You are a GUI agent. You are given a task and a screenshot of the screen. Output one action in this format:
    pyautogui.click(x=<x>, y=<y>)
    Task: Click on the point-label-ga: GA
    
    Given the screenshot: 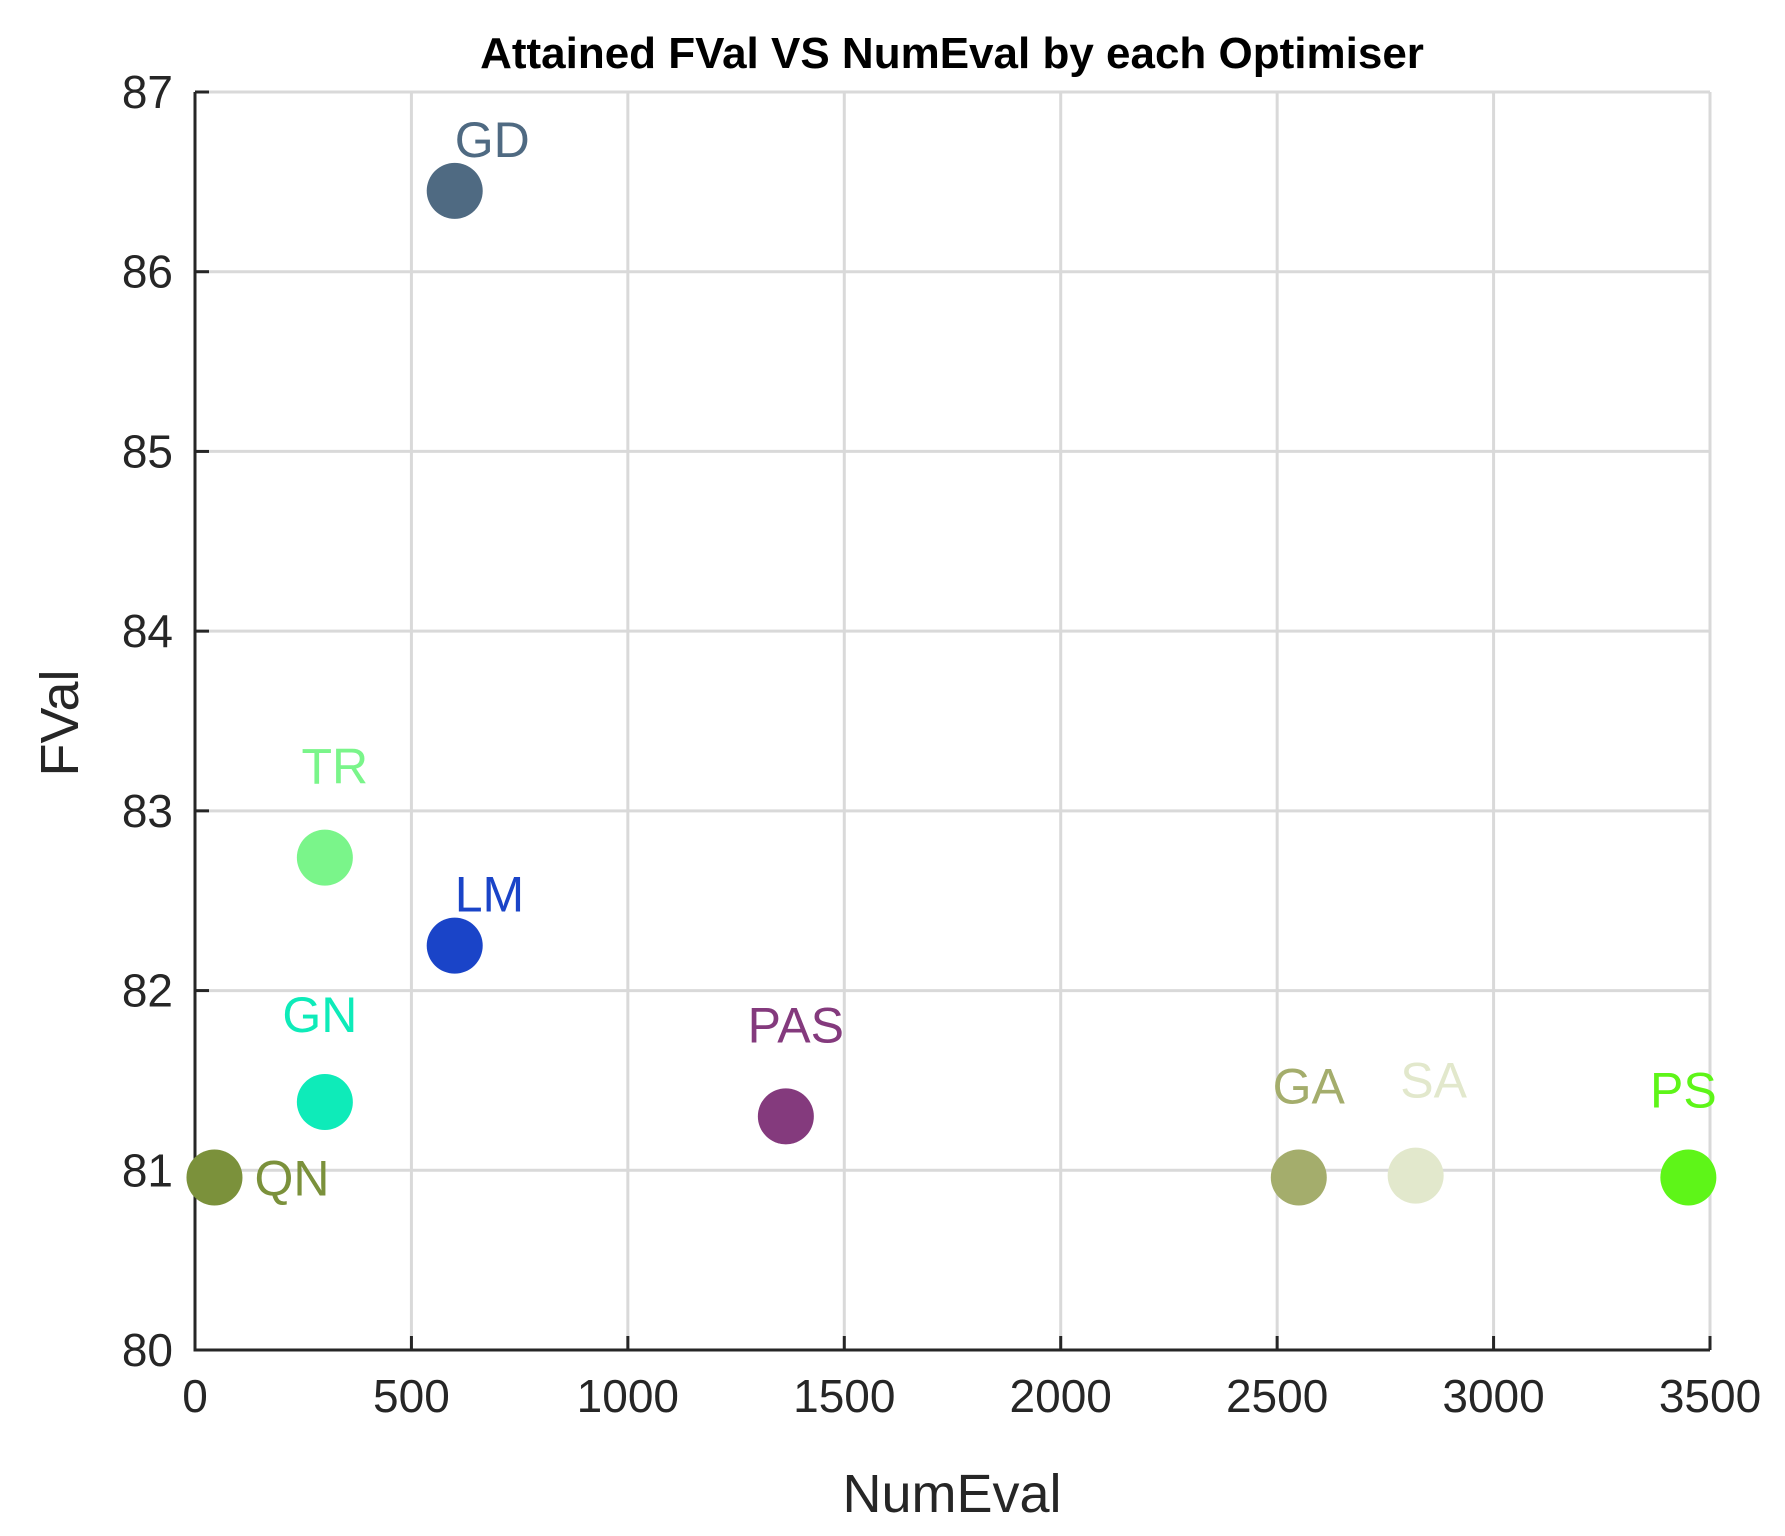 What is the action you would take?
    pyautogui.click(x=1309, y=1086)
    